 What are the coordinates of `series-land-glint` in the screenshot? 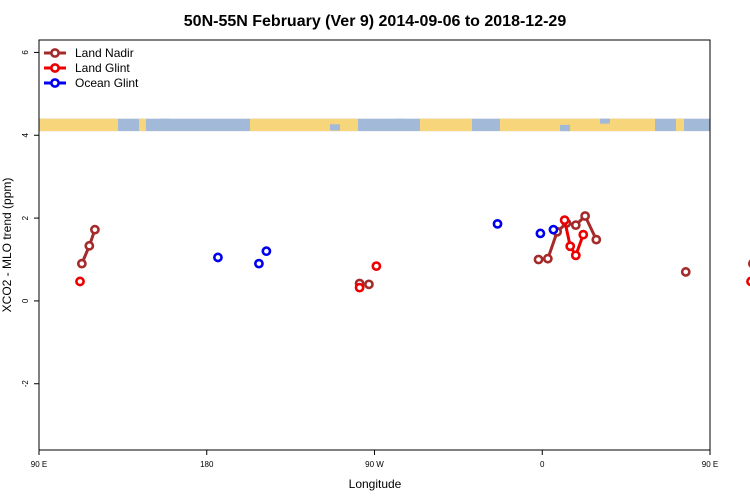 It's located at (412, 254).